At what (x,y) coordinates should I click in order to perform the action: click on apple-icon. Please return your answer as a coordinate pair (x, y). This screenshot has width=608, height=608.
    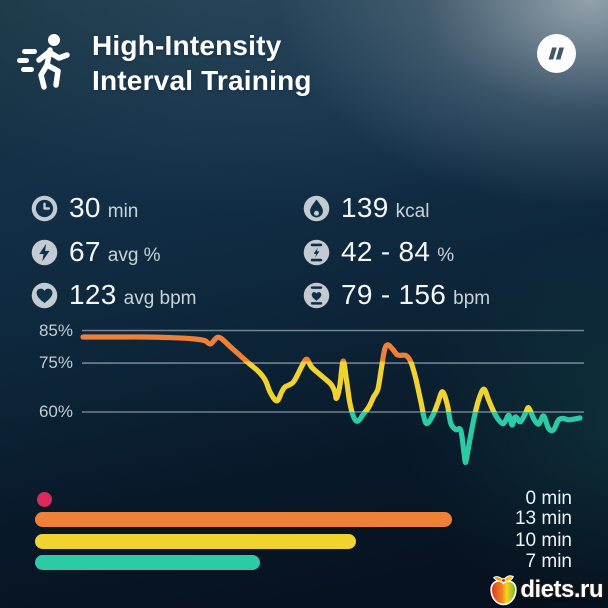
    Looking at the image, I should click on (504, 590).